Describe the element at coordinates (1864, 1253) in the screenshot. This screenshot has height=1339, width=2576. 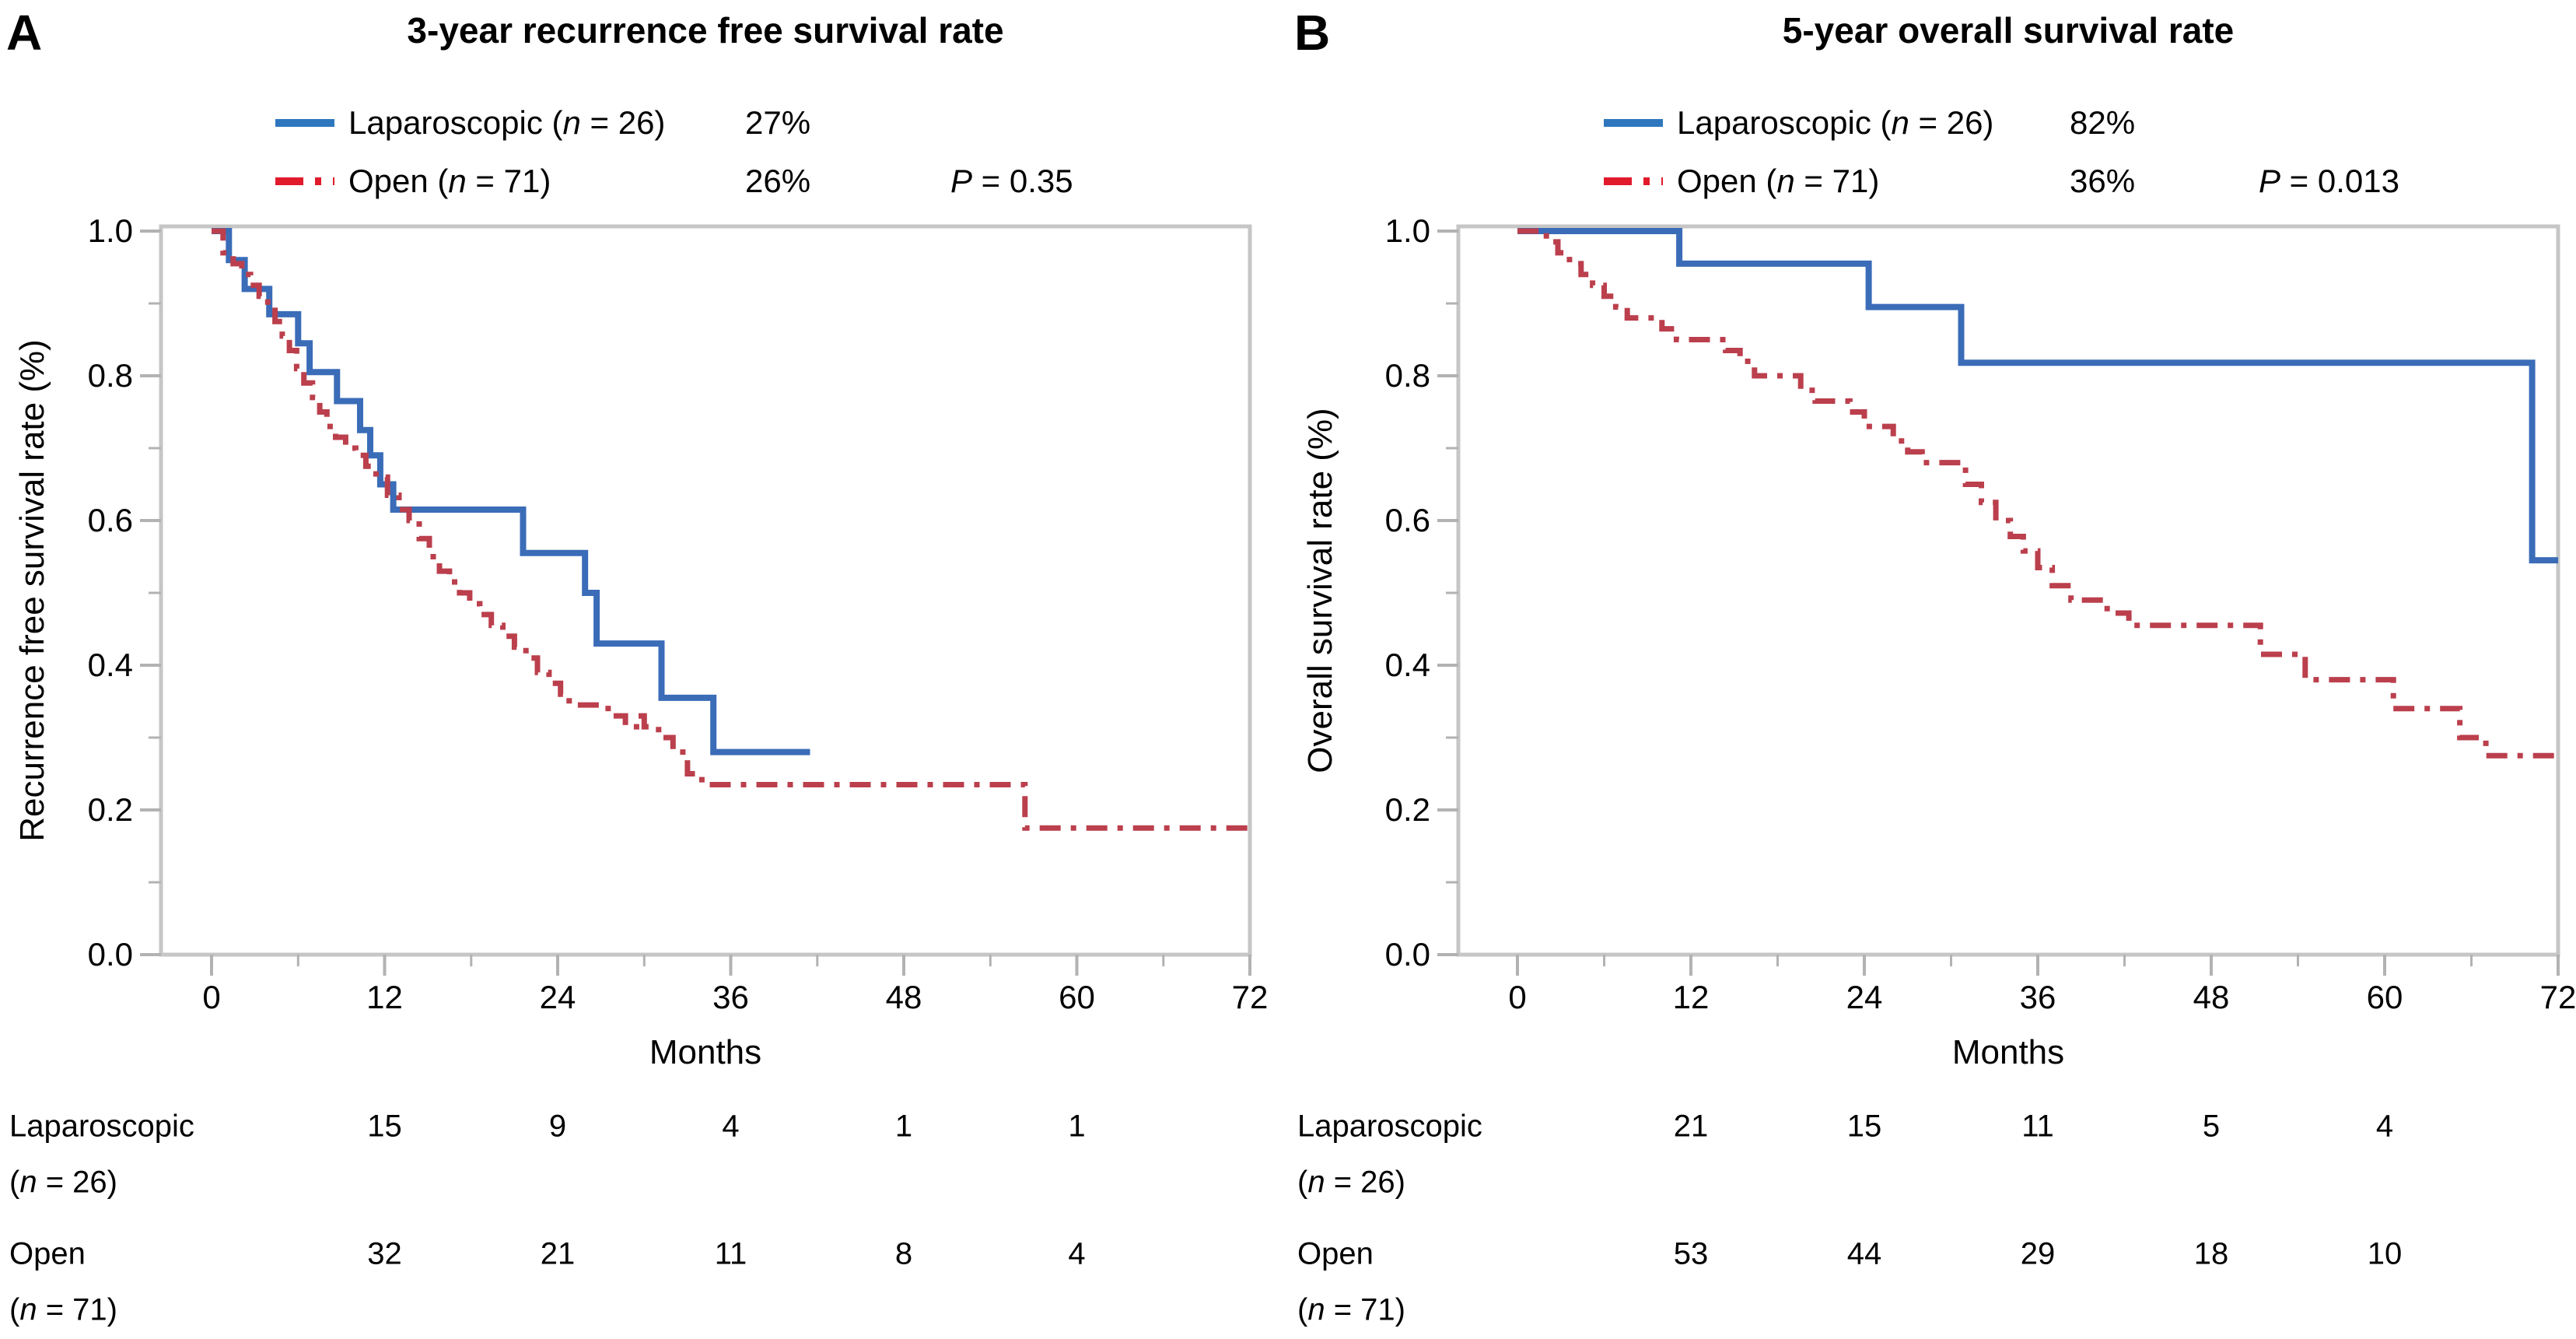
I see `risk-count: 44` at that location.